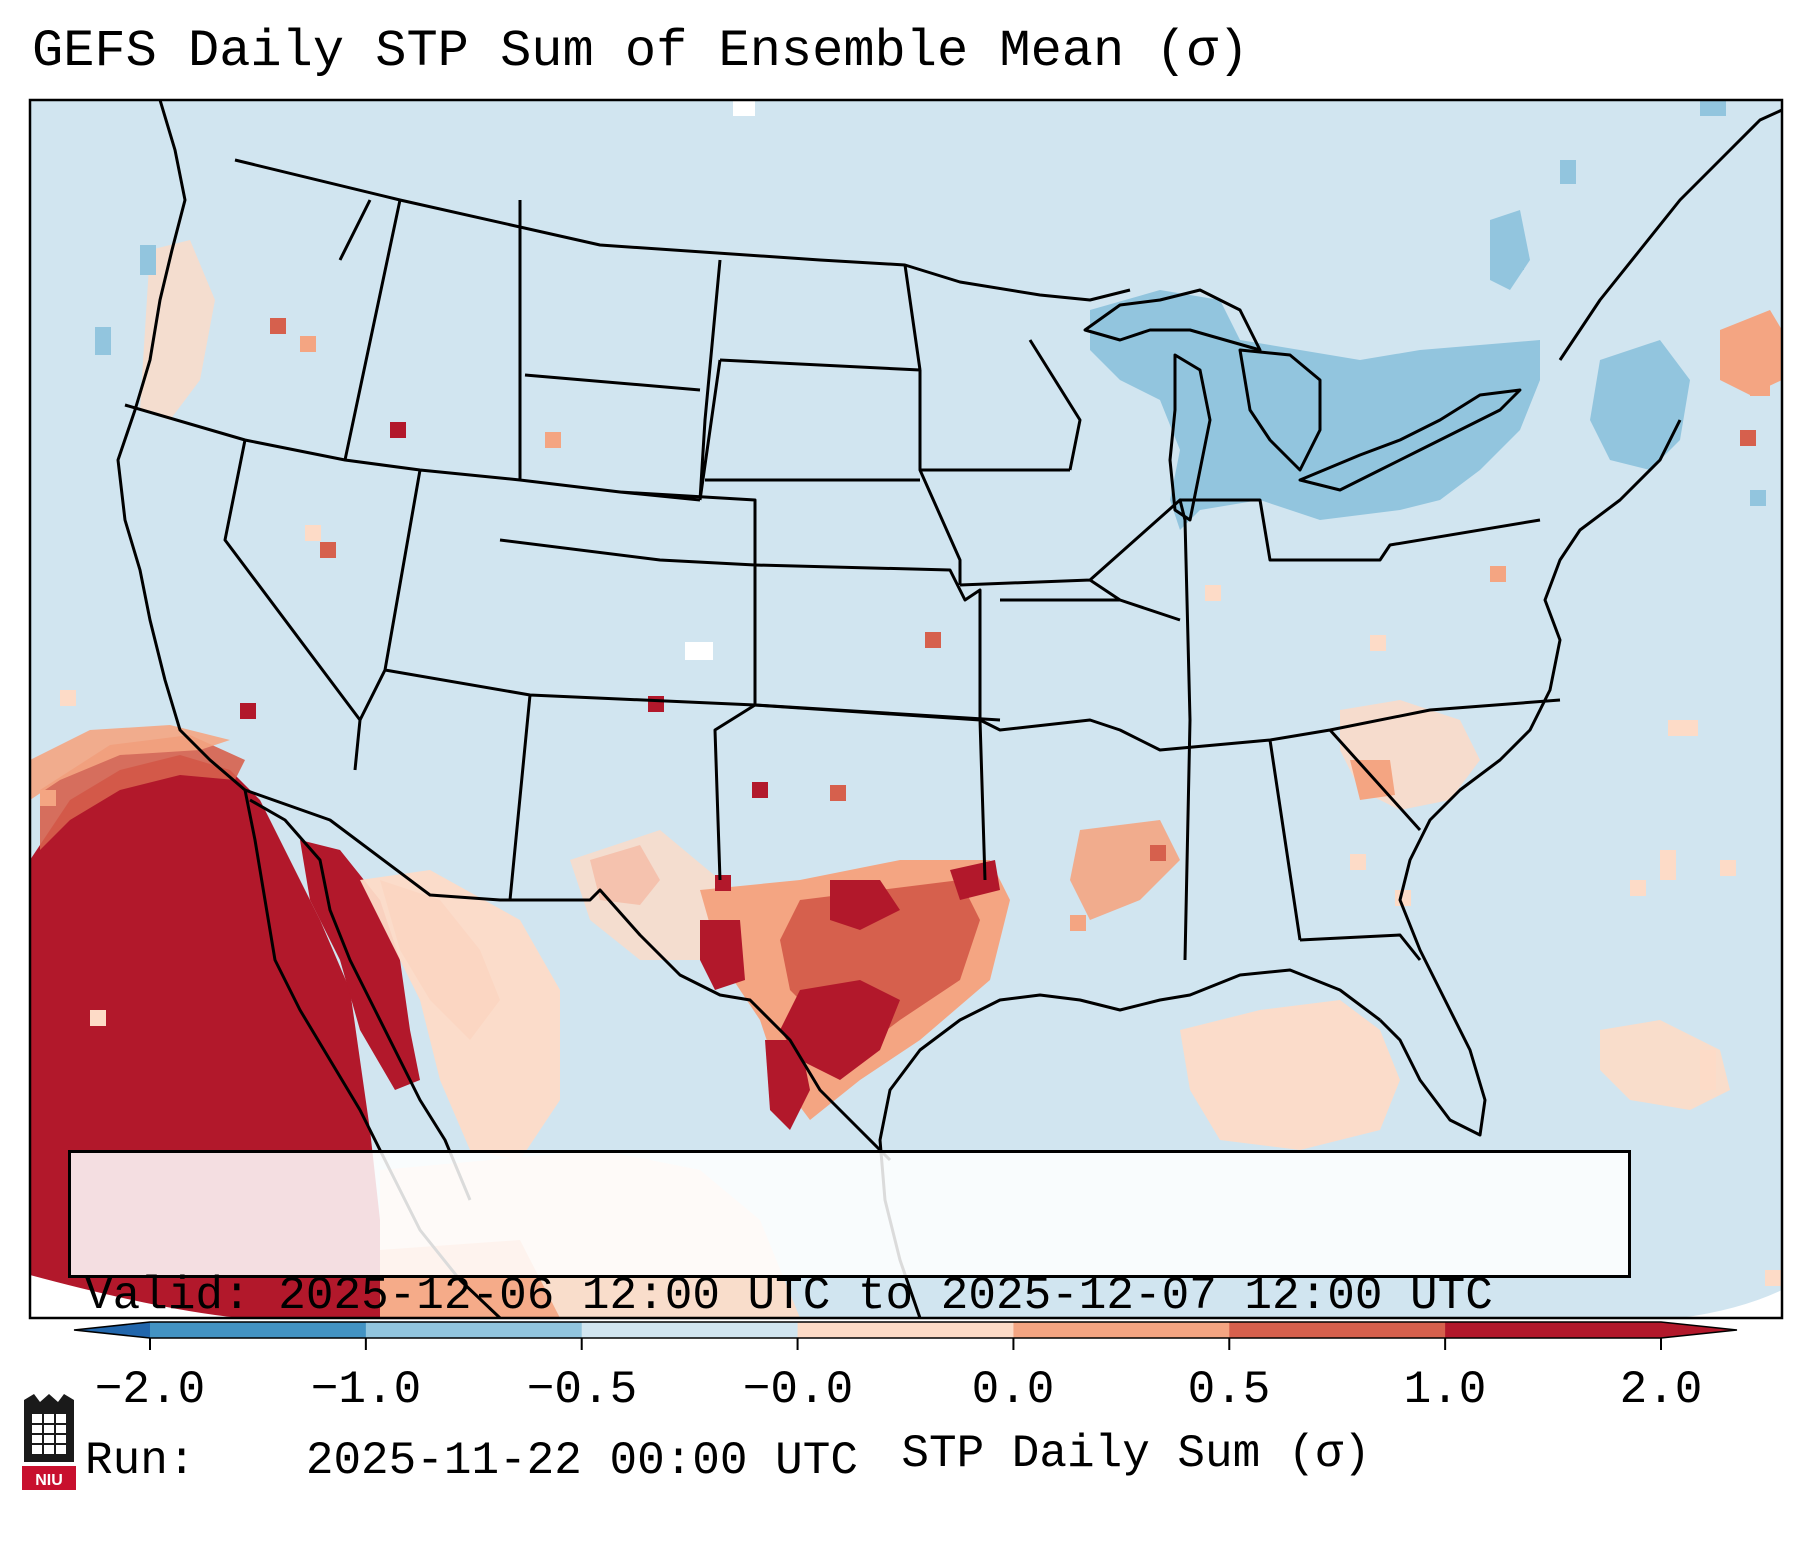 The image size is (1803, 1544). I want to click on colorbar-tick-label: −2.0, so click(150, 1390).